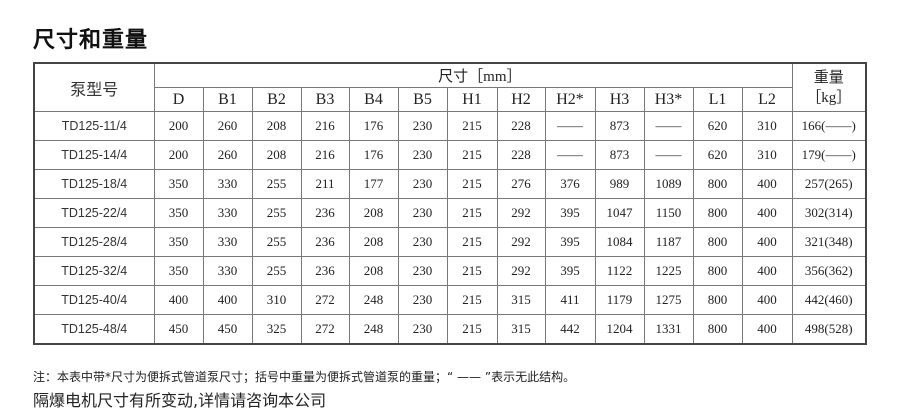 The height and width of the screenshot is (417, 900). I want to click on dimension-cell: 989, so click(619, 184).